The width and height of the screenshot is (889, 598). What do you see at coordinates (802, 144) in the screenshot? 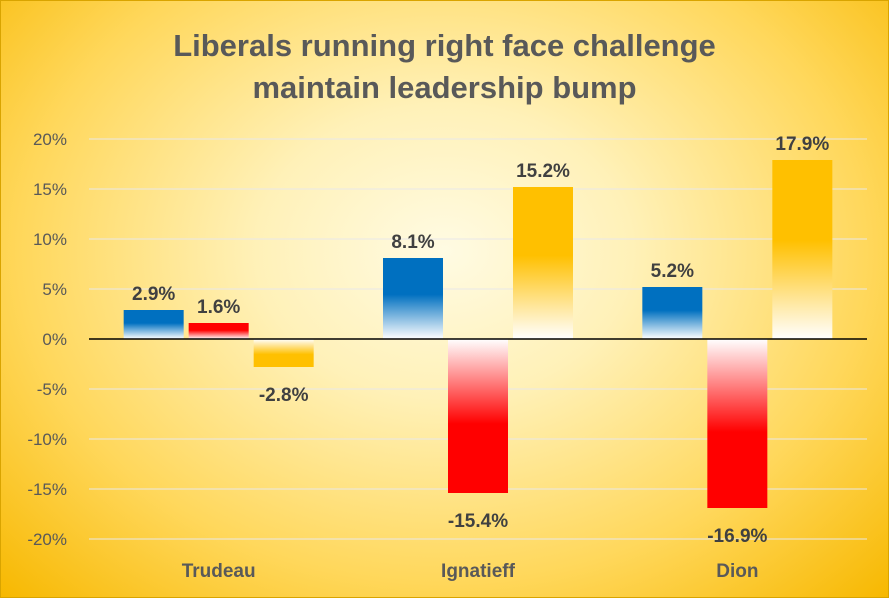
I see `data-label: 17.9%` at bounding box center [802, 144].